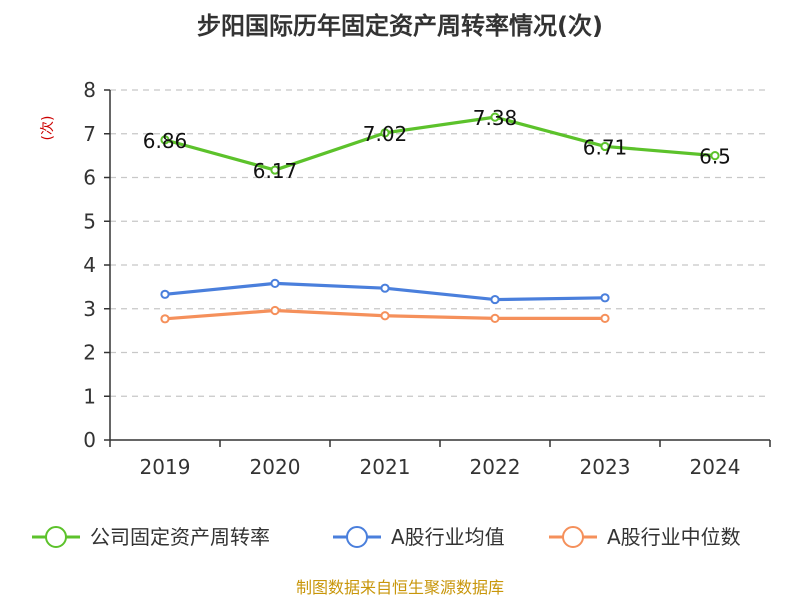 The image size is (800, 600). I want to click on data-labels: 6.86 6.17 7.02 7.38 6.71 6.5, so click(437, 144).